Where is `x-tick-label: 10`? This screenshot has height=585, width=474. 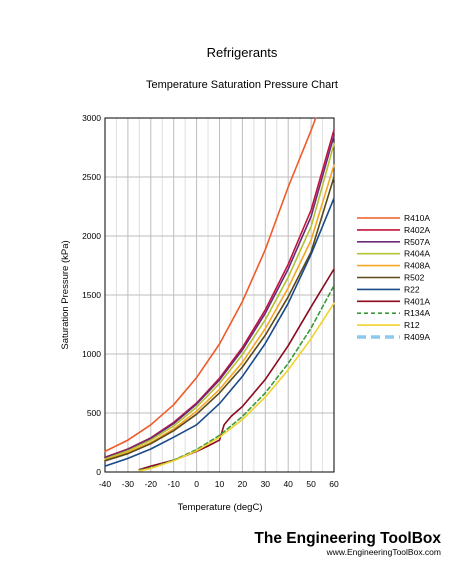
x-tick-label: 10 is located at coordinates (220, 484).